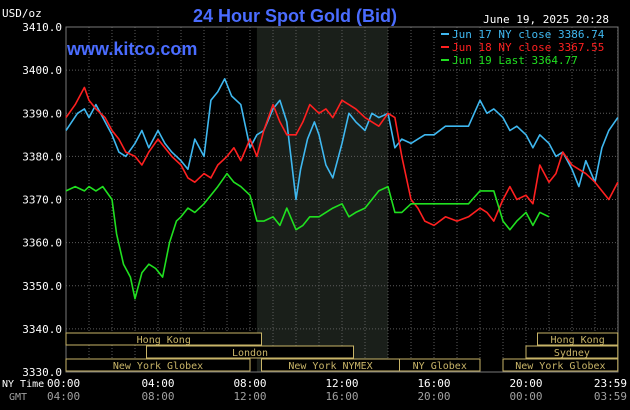 This screenshot has height=410, width=630. Describe the element at coordinates (42, 113) in the screenshot. I see `y-tick-label: 3390.0` at that location.